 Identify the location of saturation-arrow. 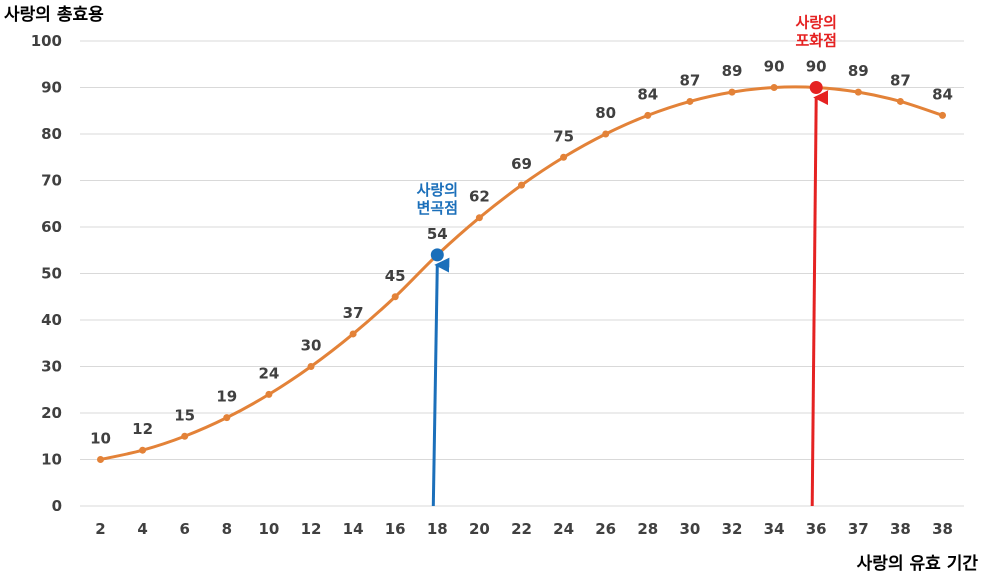
(819, 298).